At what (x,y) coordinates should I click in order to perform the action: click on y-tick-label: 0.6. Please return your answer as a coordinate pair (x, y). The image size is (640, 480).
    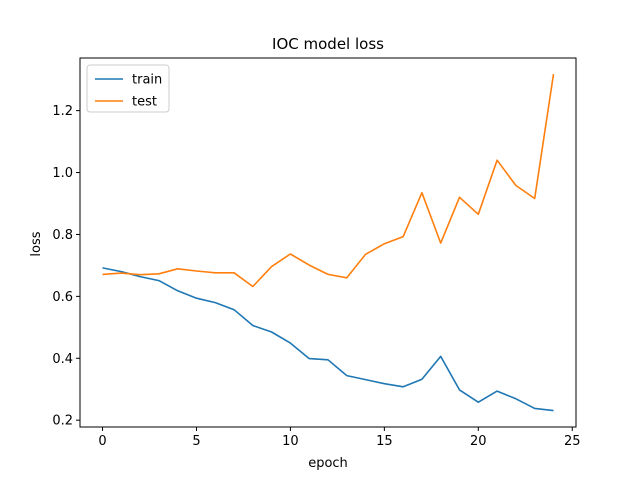
    Looking at the image, I should click on (62, 297).